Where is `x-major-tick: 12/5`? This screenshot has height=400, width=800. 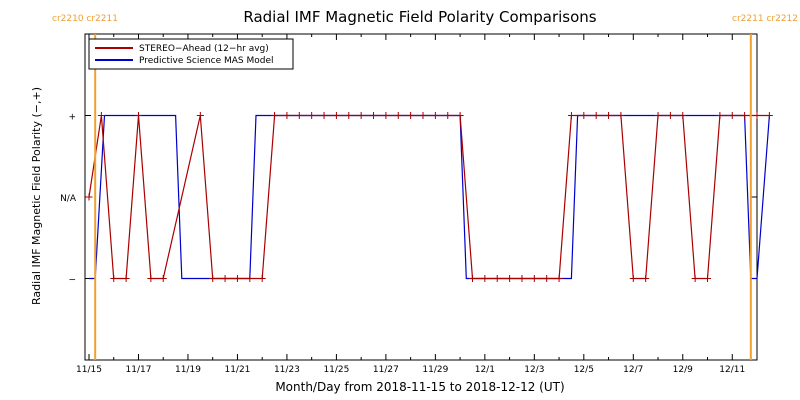 x-major-tick: 12/5 is located at coordinates (584, 204).